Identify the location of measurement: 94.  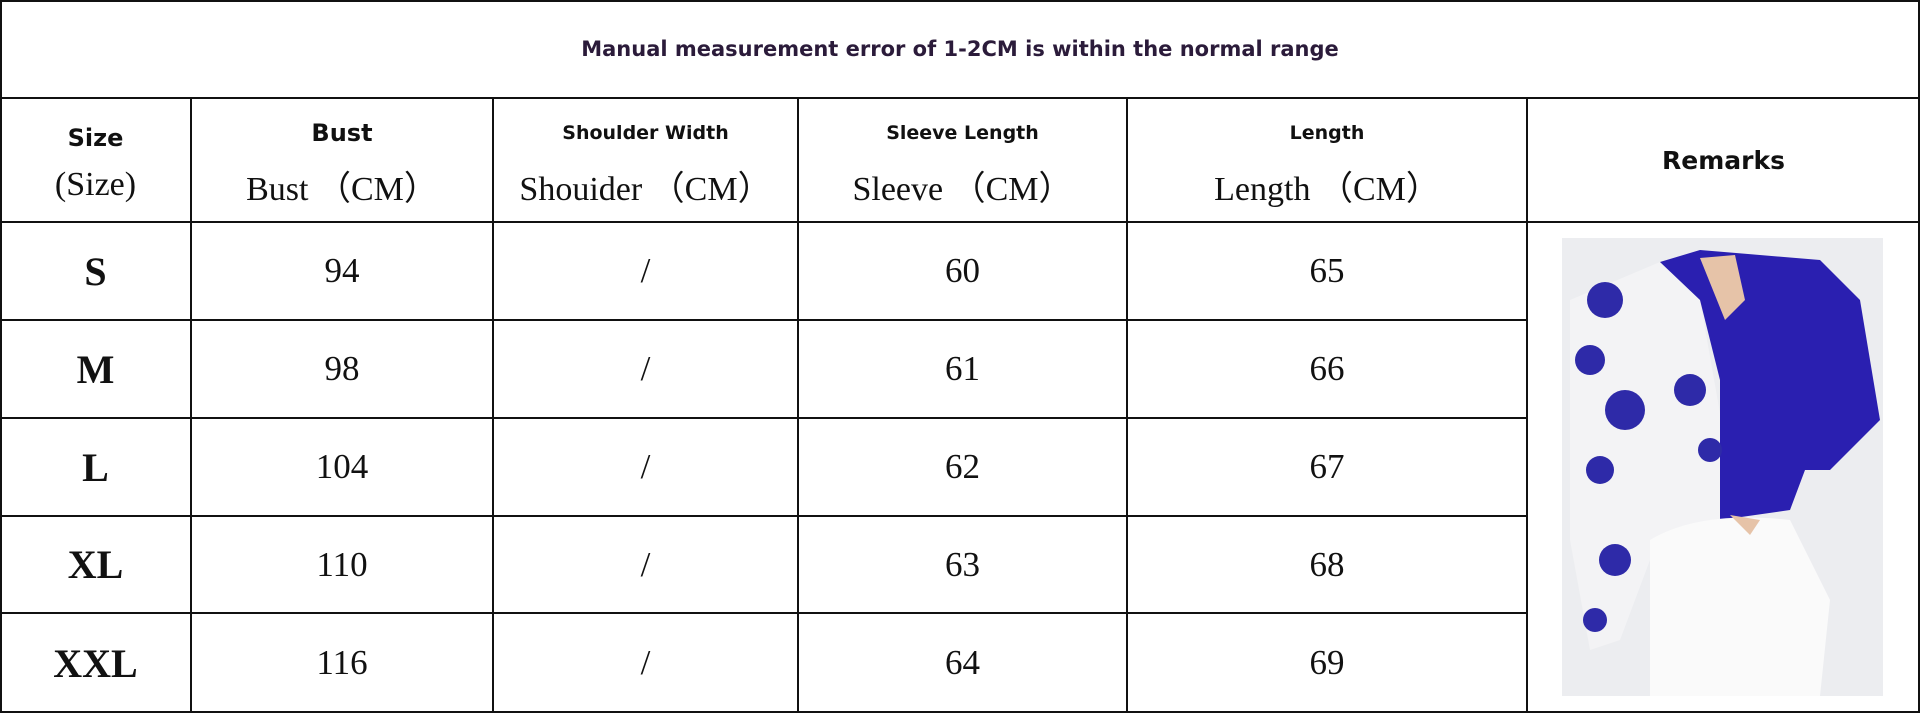
(342, 270).